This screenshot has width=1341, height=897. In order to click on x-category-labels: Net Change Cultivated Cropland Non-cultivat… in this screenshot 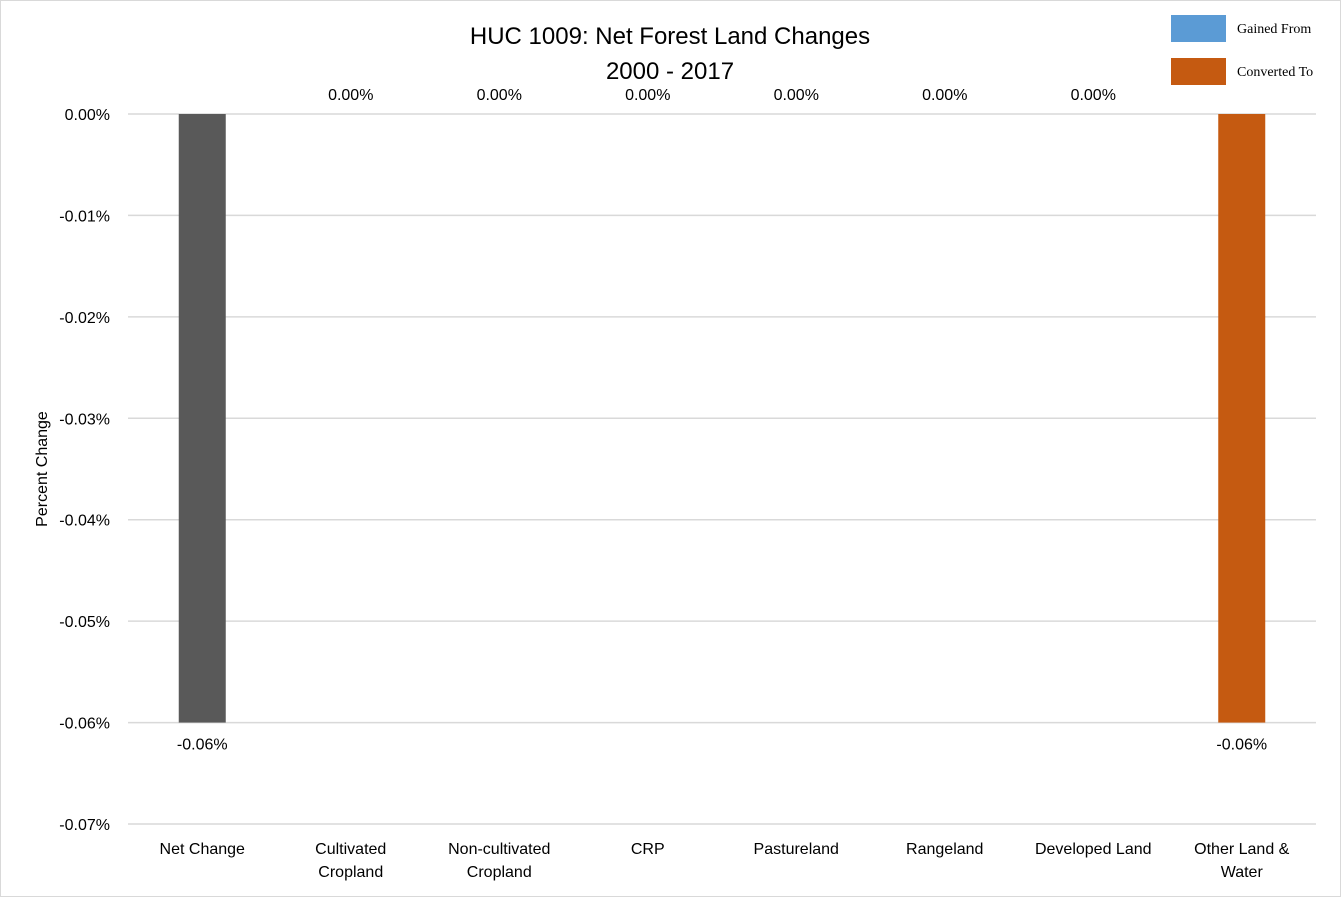, I will do `click(725, 861)`.